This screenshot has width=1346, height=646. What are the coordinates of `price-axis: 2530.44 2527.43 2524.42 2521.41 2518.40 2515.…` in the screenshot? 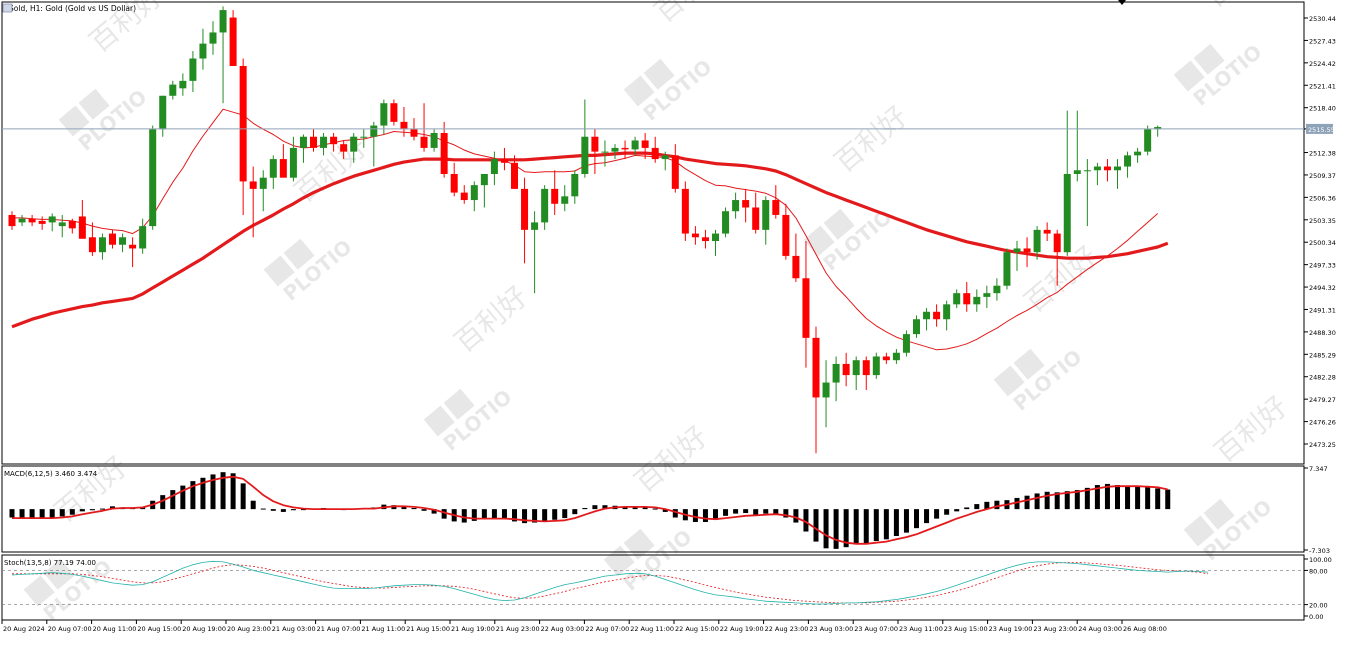 It's located at (1320, 232).